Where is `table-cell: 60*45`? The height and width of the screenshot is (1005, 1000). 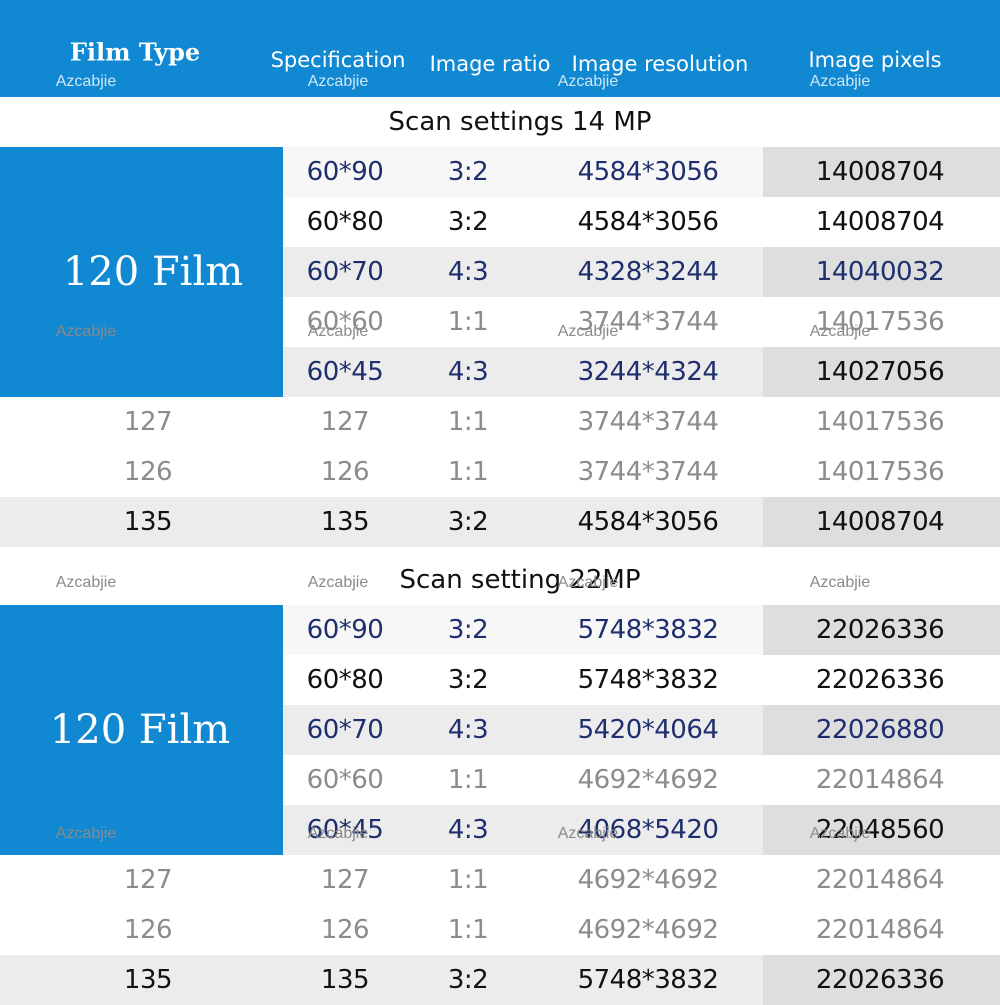 table-cell: 60*45 is located at coordinates (345, 372).